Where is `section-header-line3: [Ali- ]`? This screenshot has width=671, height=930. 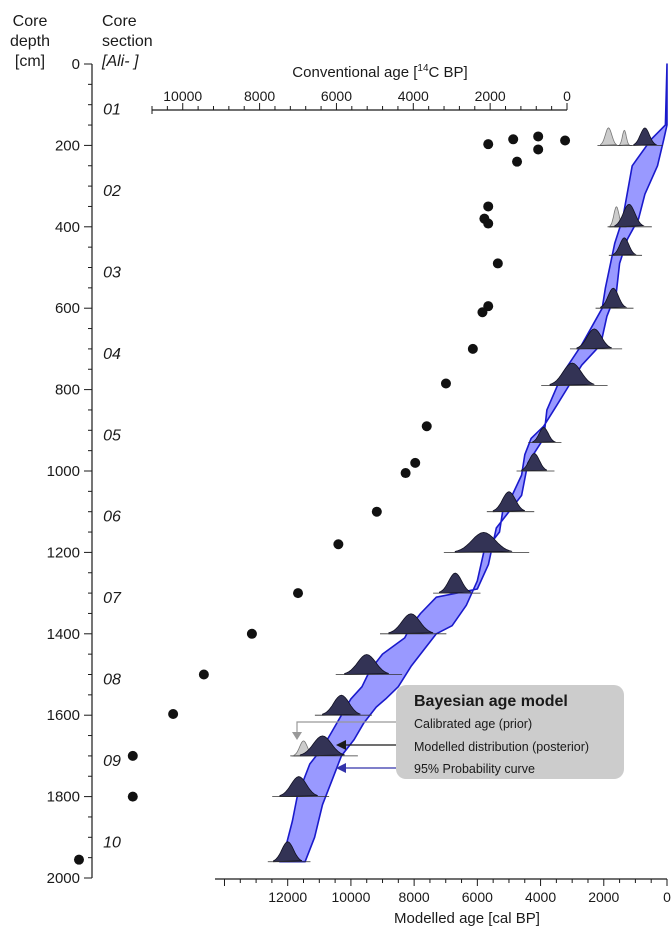
section-header-line3: [Ali- ] is located at coordinates (120, 61).